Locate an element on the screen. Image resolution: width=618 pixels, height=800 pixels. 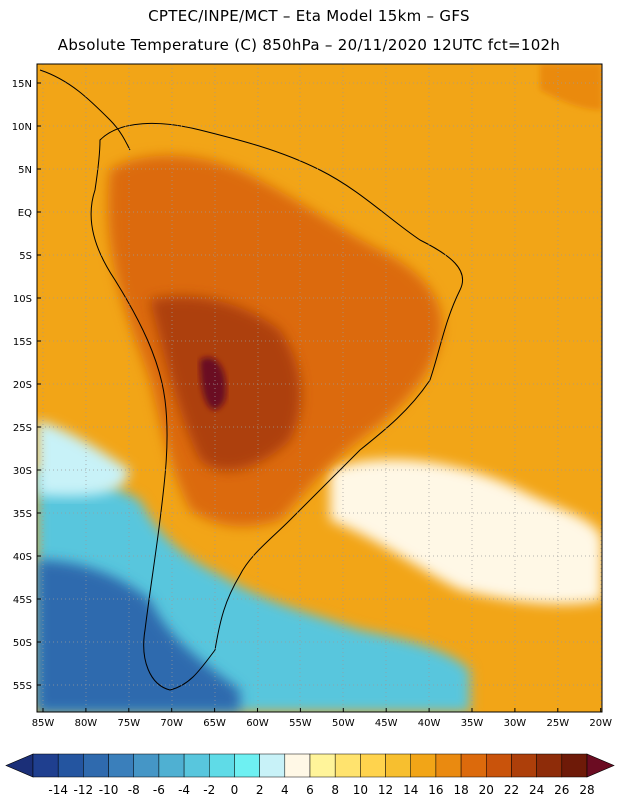
caribbean-warm-spot is located at coordinates (571, 87).